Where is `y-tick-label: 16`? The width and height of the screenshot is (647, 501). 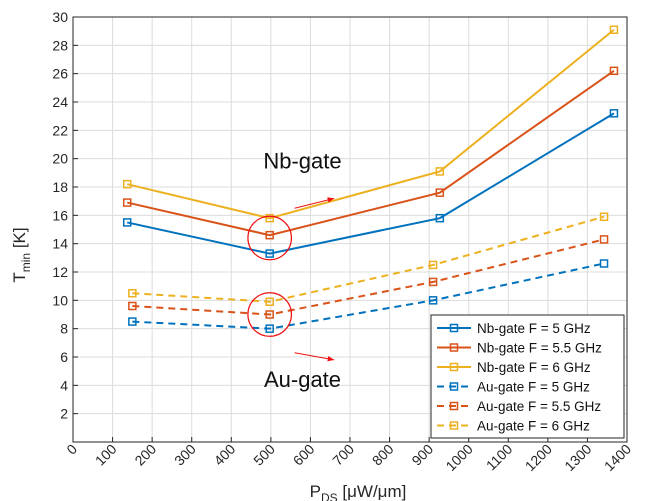 y-tick-label: 16 is located at coordinates (60, 215).